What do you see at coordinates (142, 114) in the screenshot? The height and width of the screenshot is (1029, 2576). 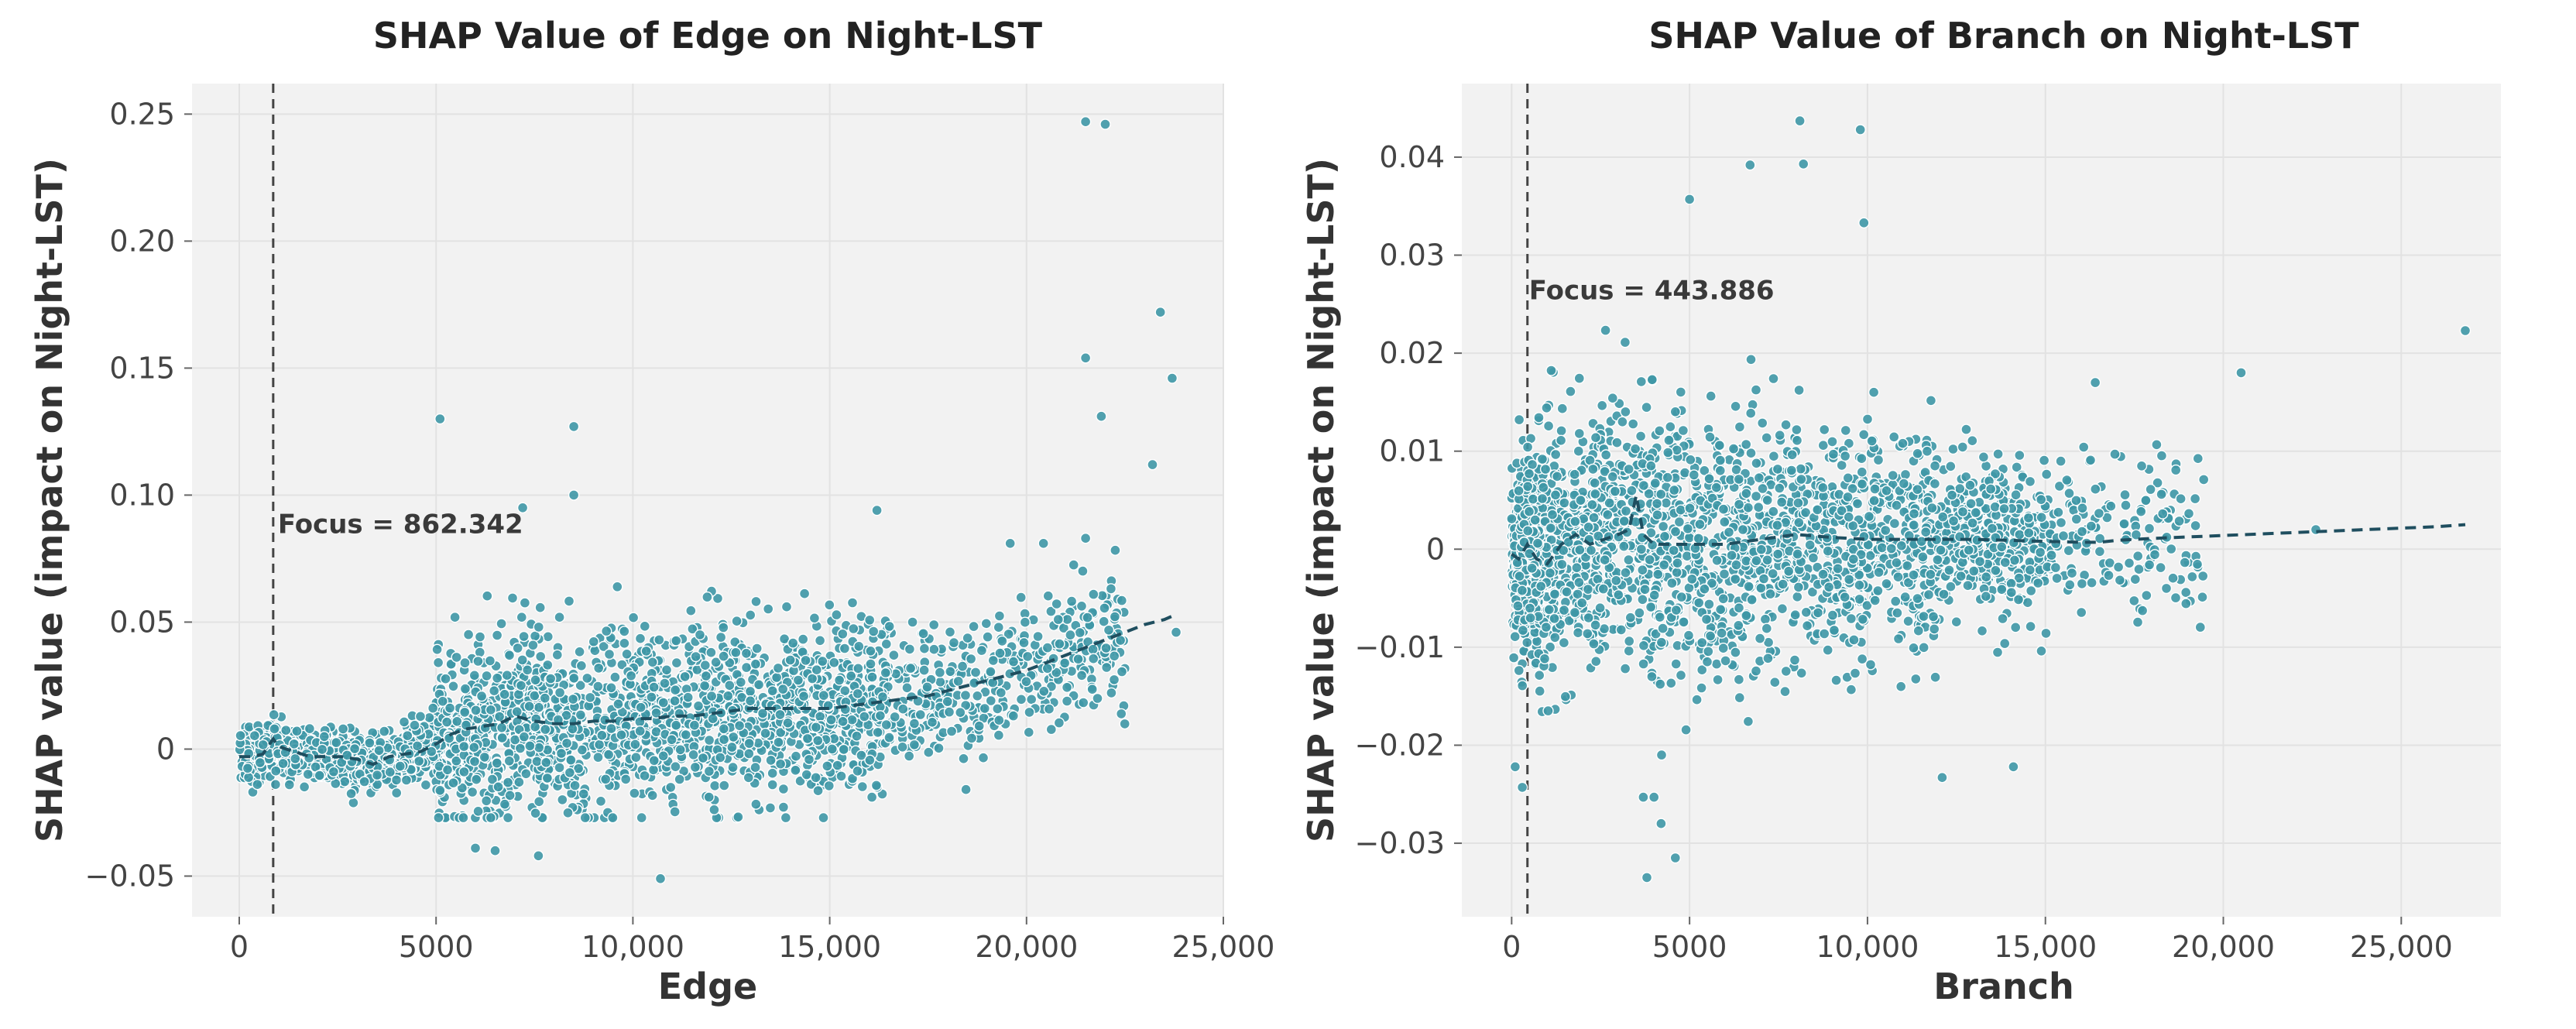 I see `y-tick-label: 0.25` at bounding box center [142, 114].